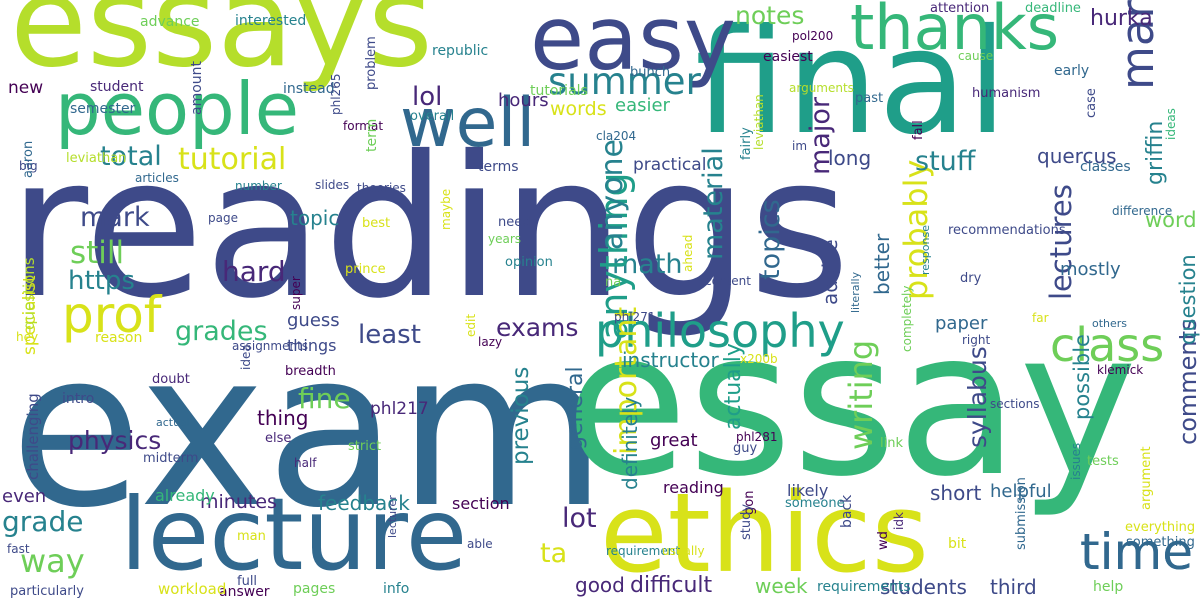 The height and width of the screenshot is (600, 1200). I want to click on cloud-word-bunch: bunch, so click(650, 72).